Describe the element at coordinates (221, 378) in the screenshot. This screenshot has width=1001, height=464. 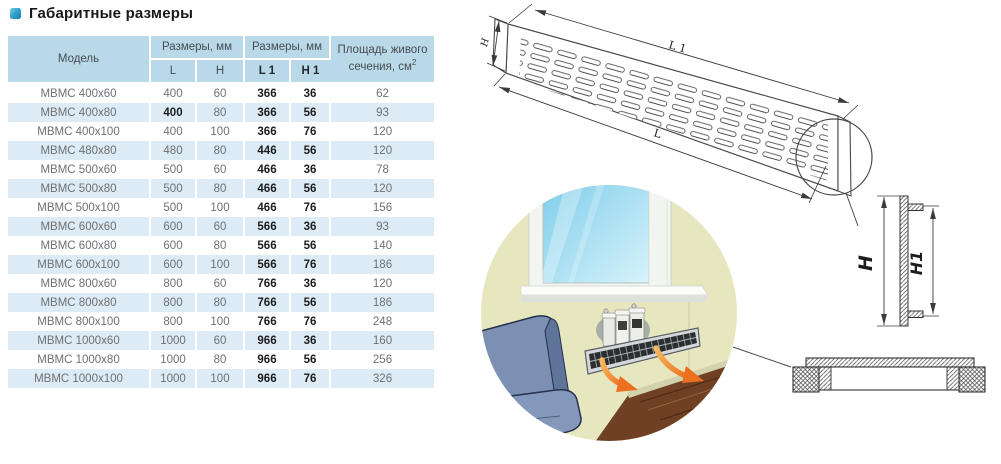
I see `table-row: МВМС 1000x100 1000 100 966 76 326` at that location.